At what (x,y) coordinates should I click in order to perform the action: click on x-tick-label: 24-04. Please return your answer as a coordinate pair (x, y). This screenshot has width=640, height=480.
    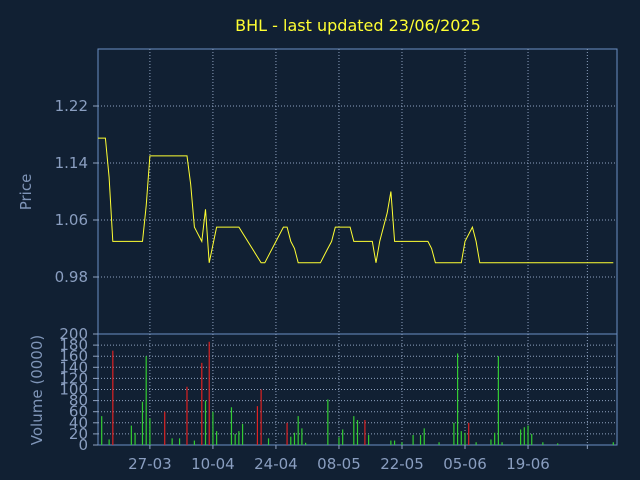
    Looking at the image, I should click on (276, 464).